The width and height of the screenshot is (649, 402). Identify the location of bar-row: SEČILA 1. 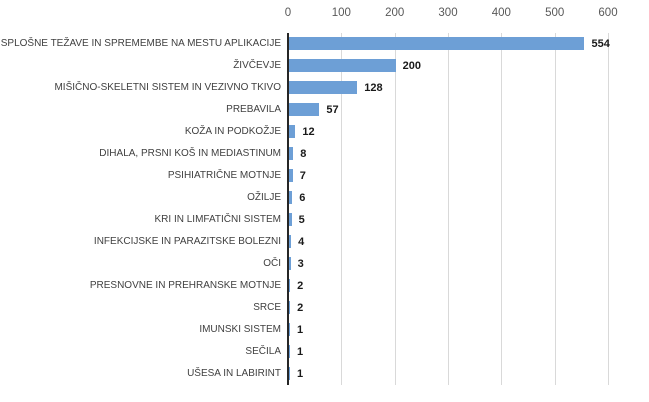
(324, 352).